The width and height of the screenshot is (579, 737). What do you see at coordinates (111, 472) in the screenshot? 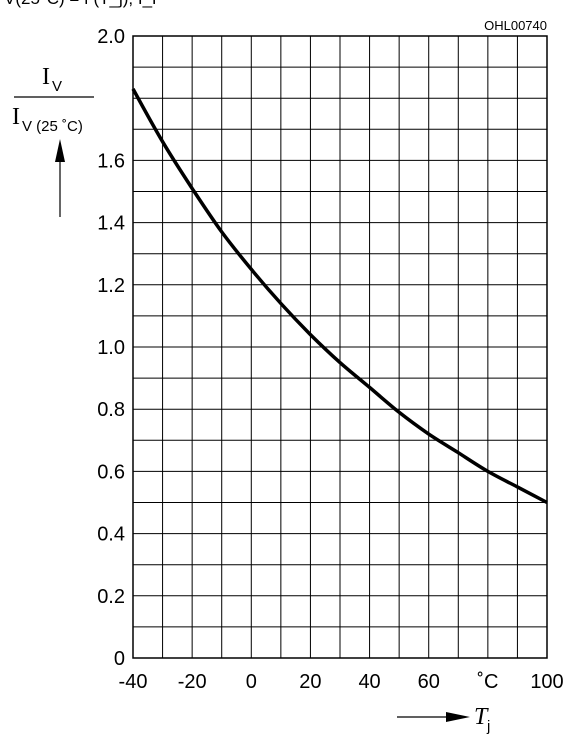
I see `y-tick-label: 0.6` at bounding box center [111, 472].